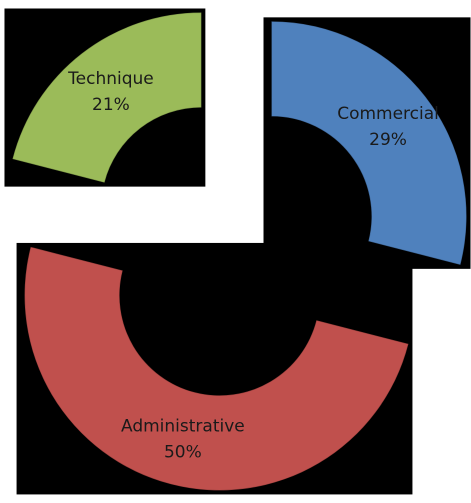 The width and height of the screenshot is (471, 503). I want to click on slice-value-label: 29%, so click(388, 140).